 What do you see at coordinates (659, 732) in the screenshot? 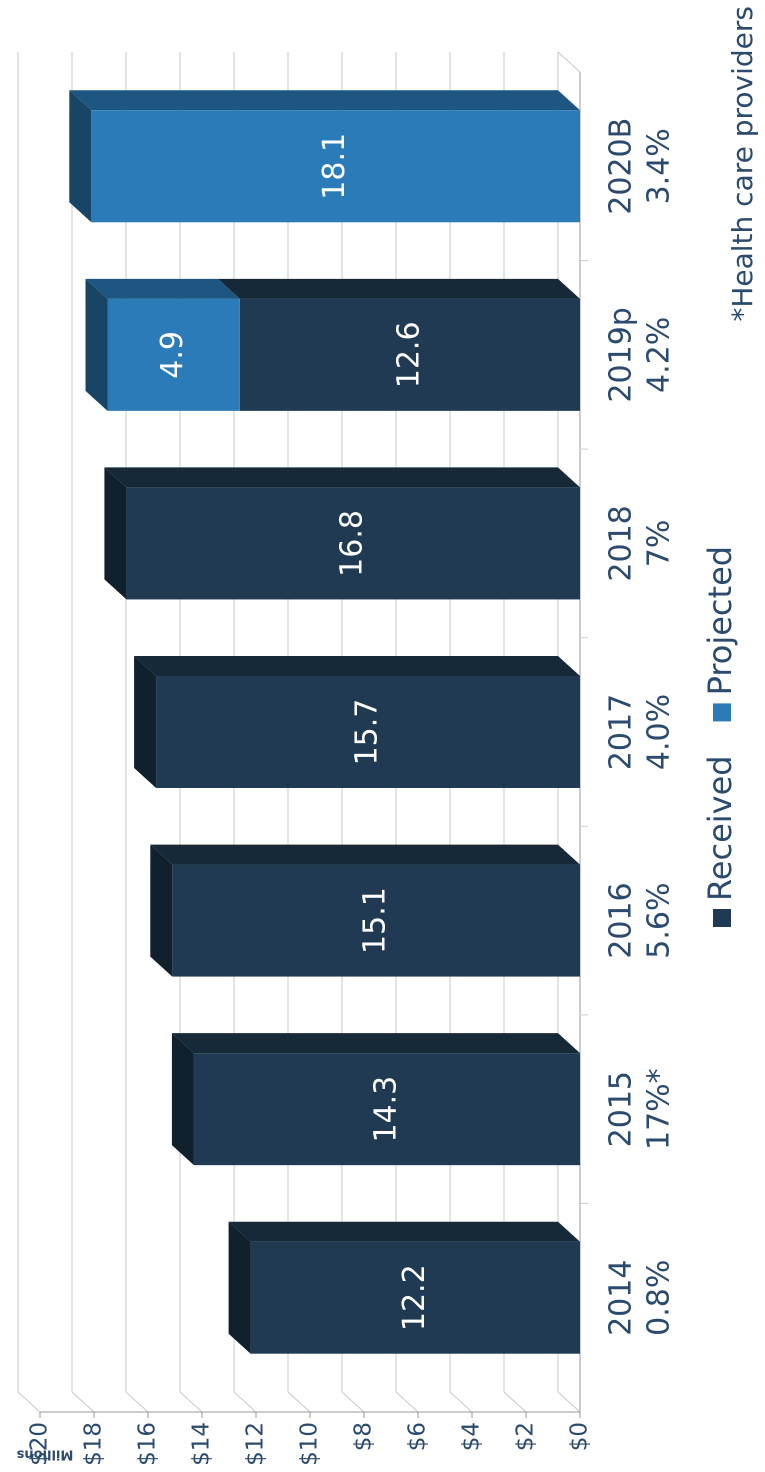
I see `growth-label: 4.0%` at bounding box center [659, 732].